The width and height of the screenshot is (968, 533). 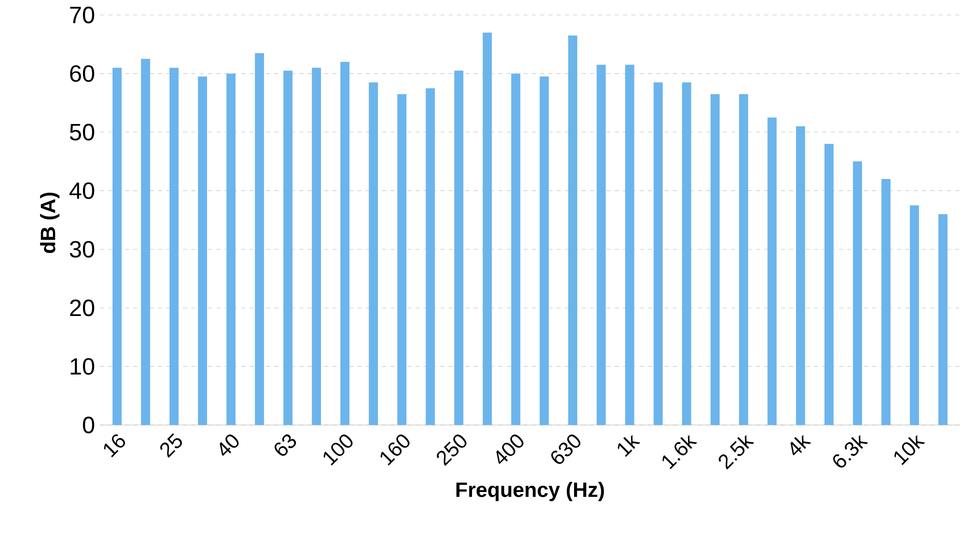 What do you see at coordinates (530, 492) in the screenshot?
I see `x-axis-title: Frequency (Hz)` at bounding box center [530, 492].